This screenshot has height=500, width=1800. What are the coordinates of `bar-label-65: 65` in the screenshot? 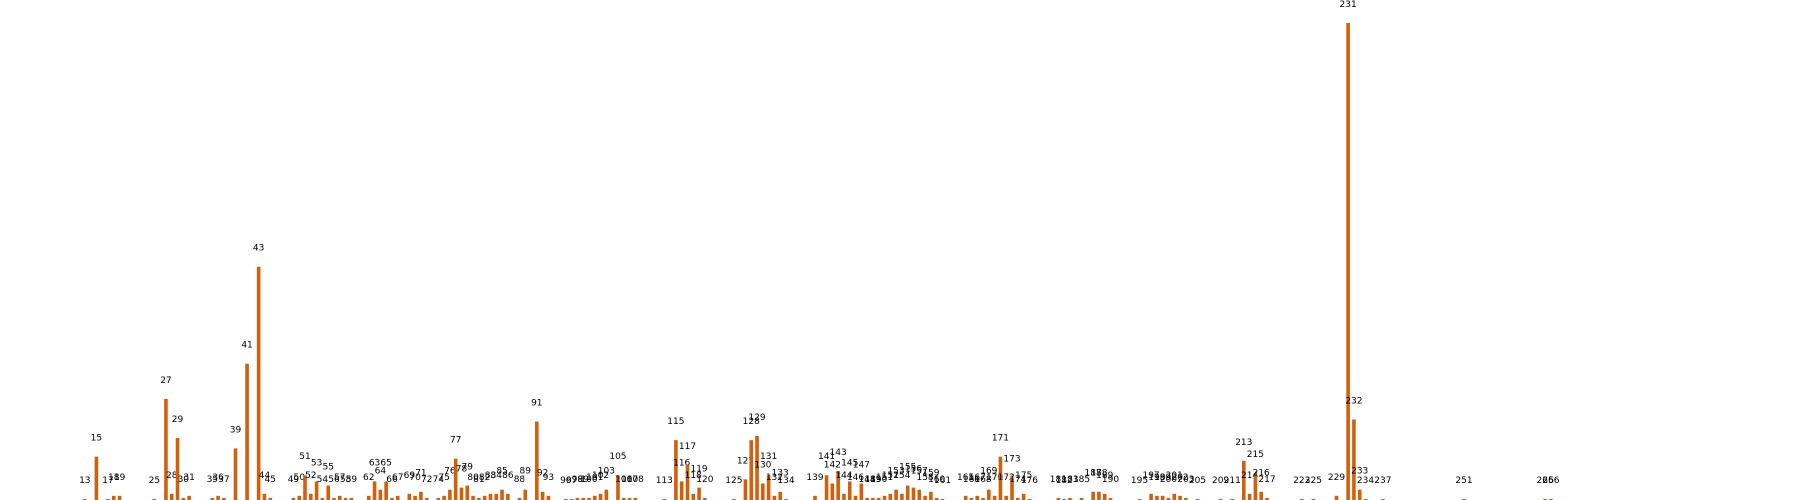 It's located at (385, 463).